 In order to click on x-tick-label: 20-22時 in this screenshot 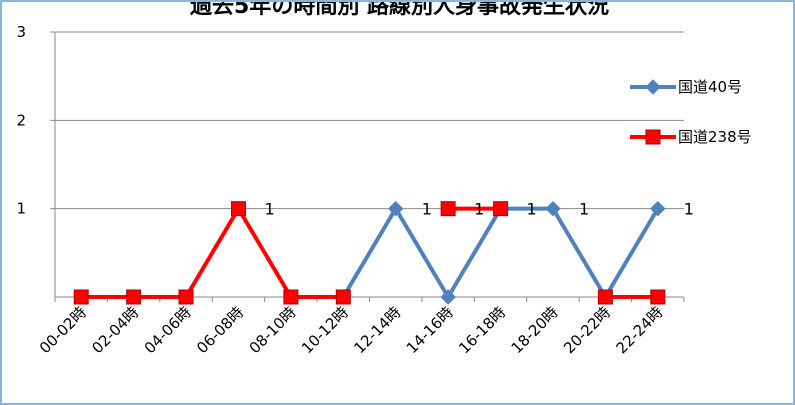, I will do `click(587, 330)`.